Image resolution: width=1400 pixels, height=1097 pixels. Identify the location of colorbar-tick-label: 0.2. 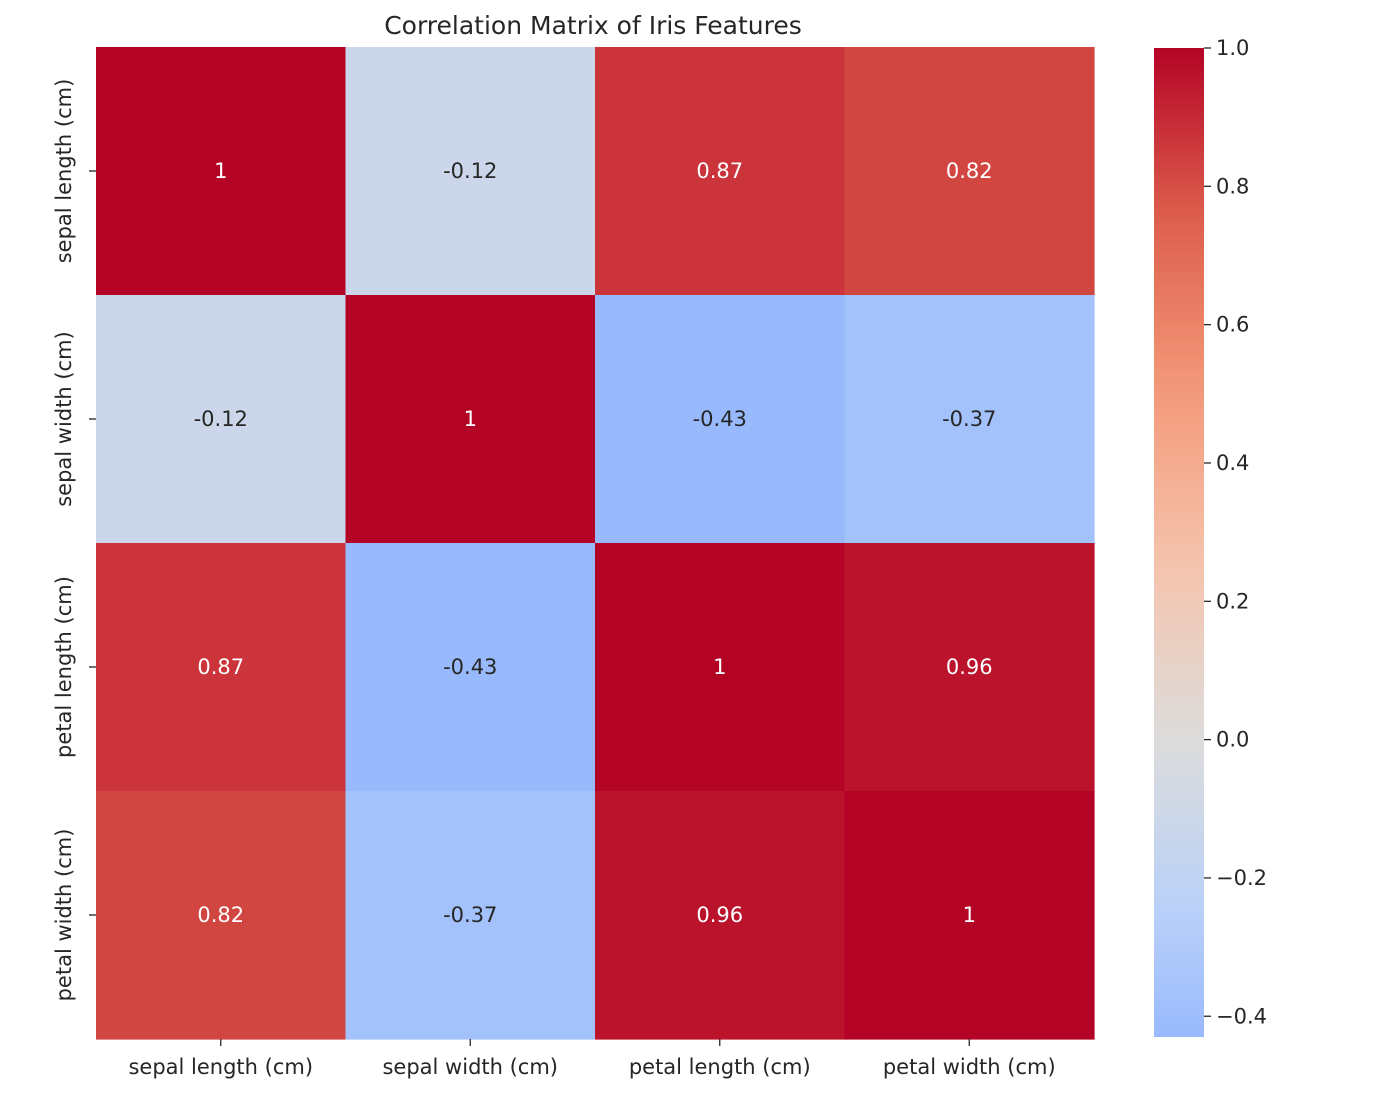
(1232, 601).